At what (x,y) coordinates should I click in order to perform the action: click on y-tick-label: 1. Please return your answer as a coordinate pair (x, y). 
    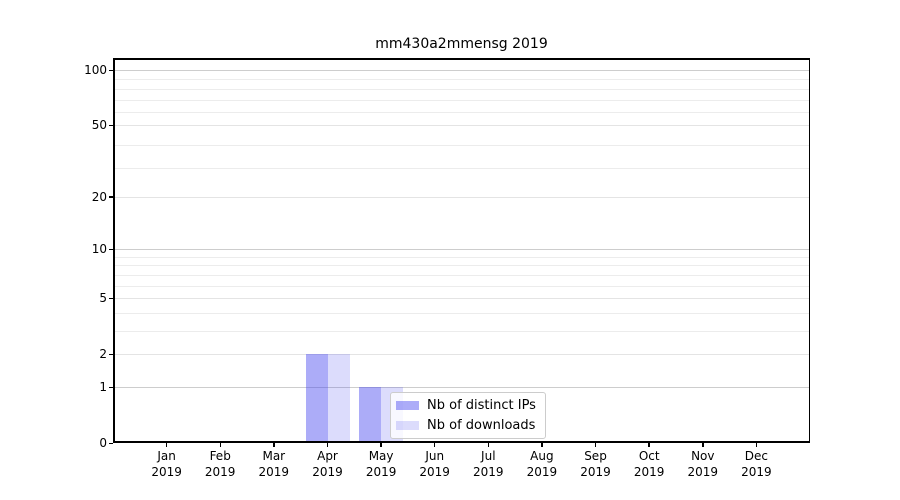
    Looking at the image, I should click on (103, 387).